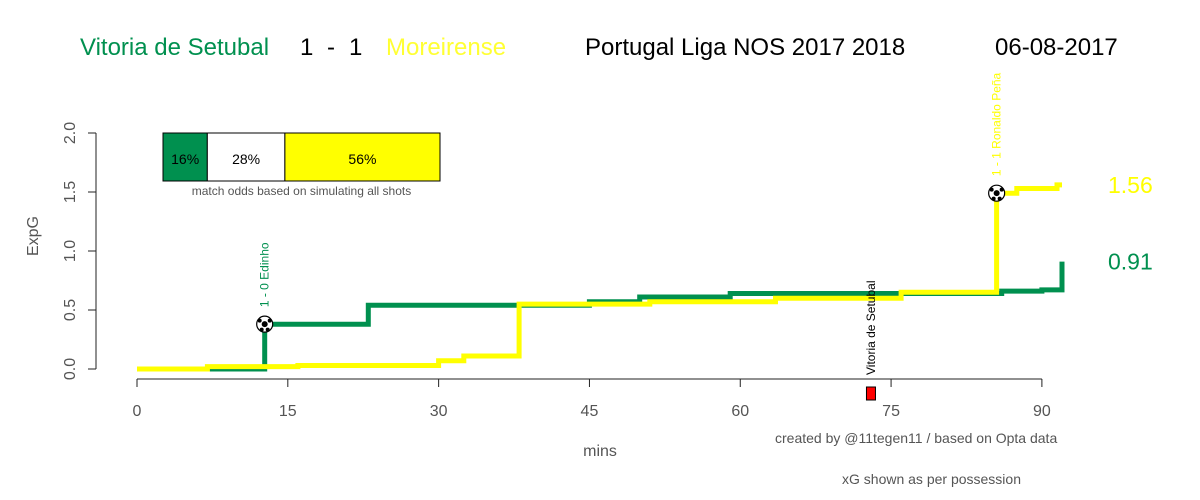 The height and width of the screenshot is (500, 1200). I want to click on x-tick-label: 75, so click(891, 411).